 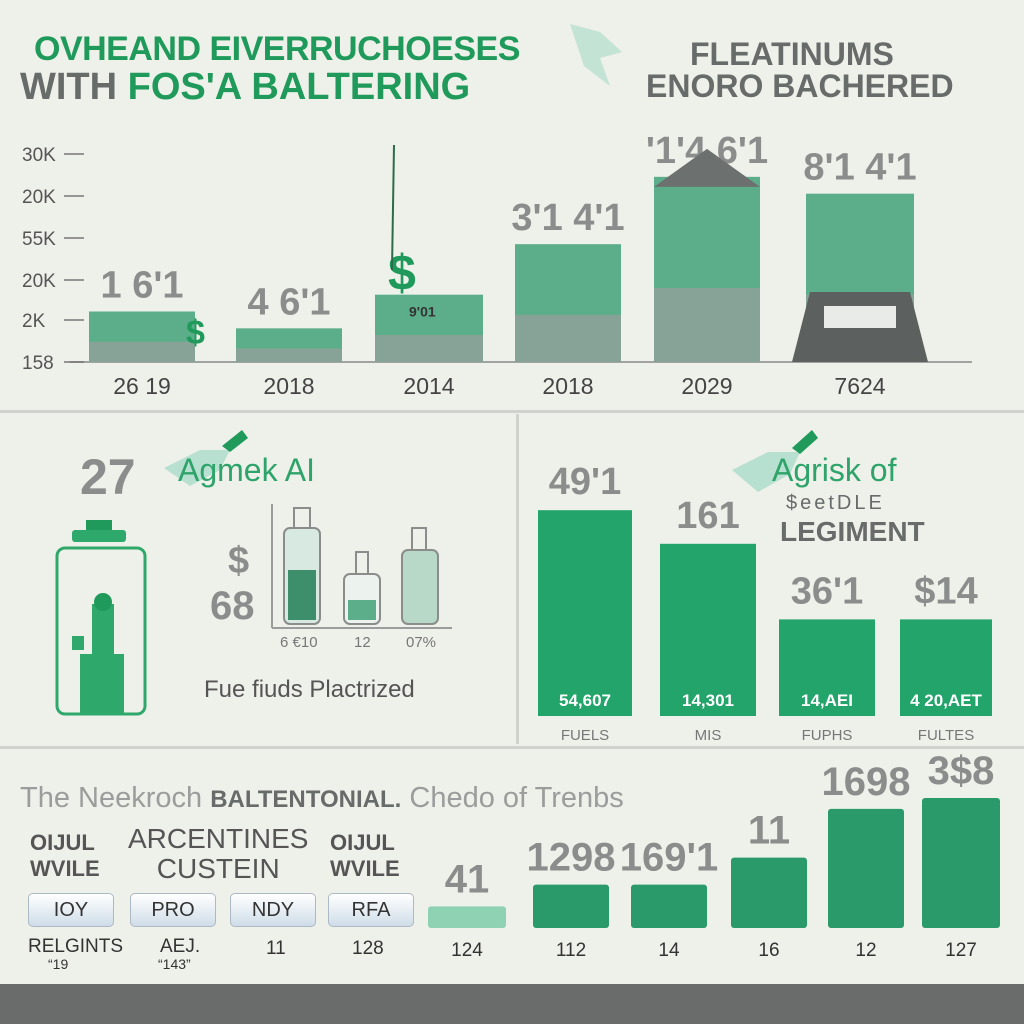 I want to click on mid-right-sub2: $eetDLE, so click(x=835, y=503).